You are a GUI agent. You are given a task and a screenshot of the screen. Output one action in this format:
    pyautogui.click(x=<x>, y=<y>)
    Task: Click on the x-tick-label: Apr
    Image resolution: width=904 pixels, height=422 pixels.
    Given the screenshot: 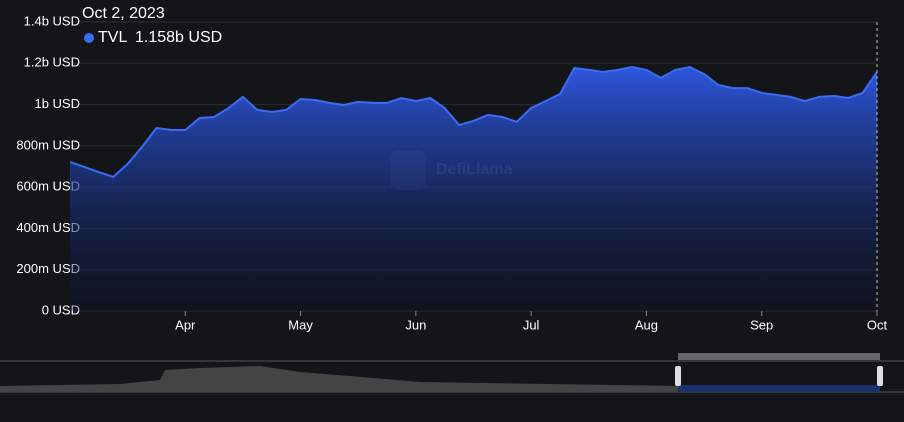 What is the action you would take?
    pyautogui.click(x=185, y=324)
    